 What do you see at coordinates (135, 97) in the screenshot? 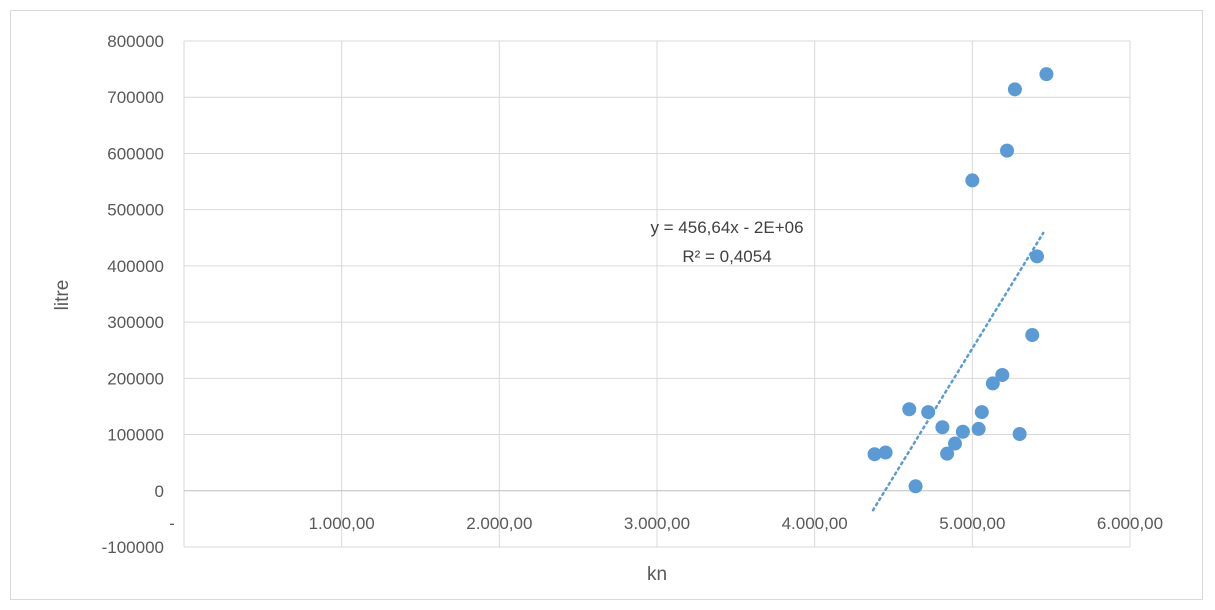
I see `y-tick-label: 700000` at bounding box center [135, 97].